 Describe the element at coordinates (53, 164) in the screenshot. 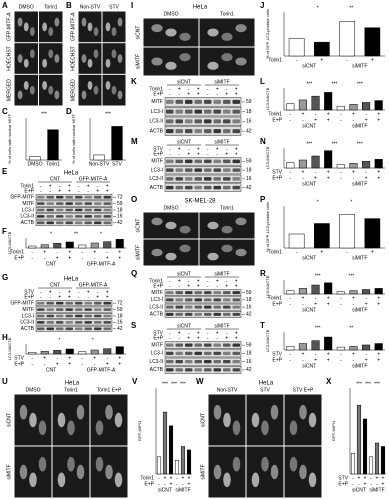

I see `x-tick-label: Torin1` at that location.